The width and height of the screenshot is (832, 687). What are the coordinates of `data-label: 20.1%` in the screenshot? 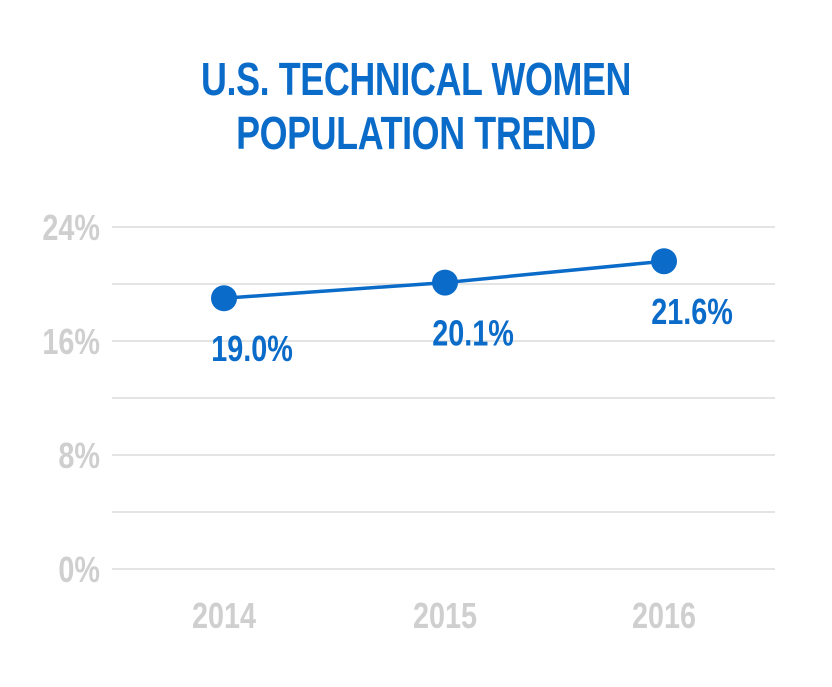 It's located at (473, 332).